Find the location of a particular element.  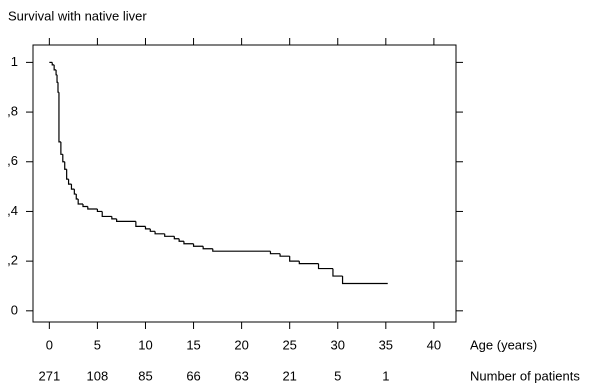

at-risk-count: 85 is located at coordinates (145, 375).